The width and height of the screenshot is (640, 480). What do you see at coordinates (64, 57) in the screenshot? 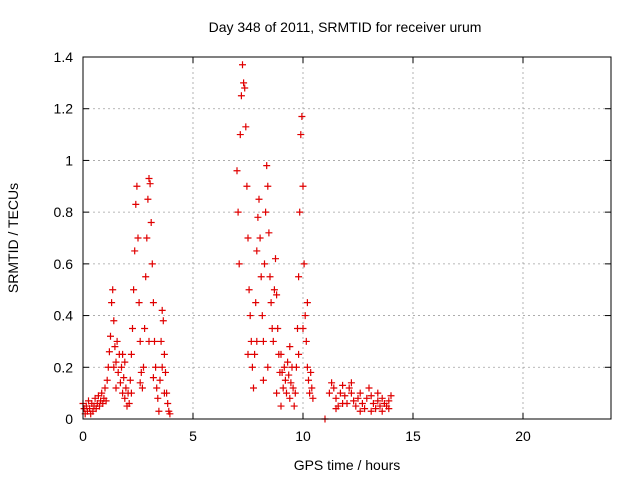
I see `y-tick-label: 1.4` at bounding box center [64, 57].